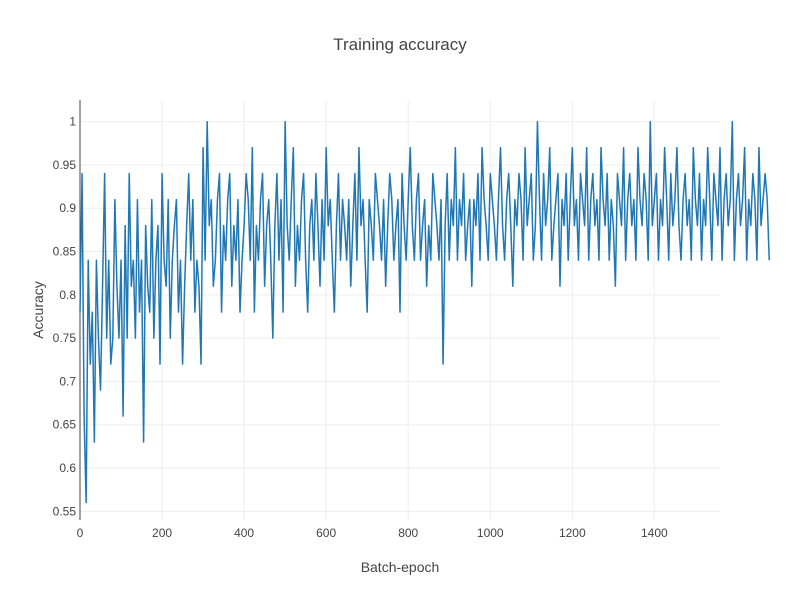 This screenshot has width=800, height=600. I want to click on x-tick-label: 1200, so click(572, 533).